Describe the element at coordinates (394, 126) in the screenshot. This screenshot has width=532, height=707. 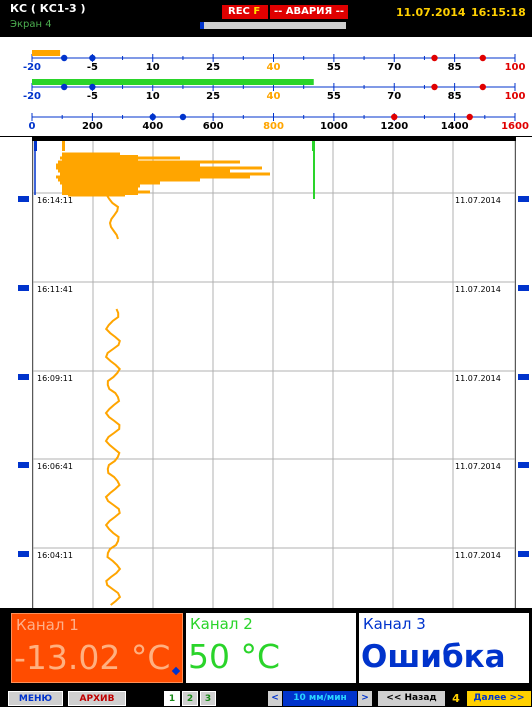
I see `scale-ch3-tick-label: 1200` at that location.